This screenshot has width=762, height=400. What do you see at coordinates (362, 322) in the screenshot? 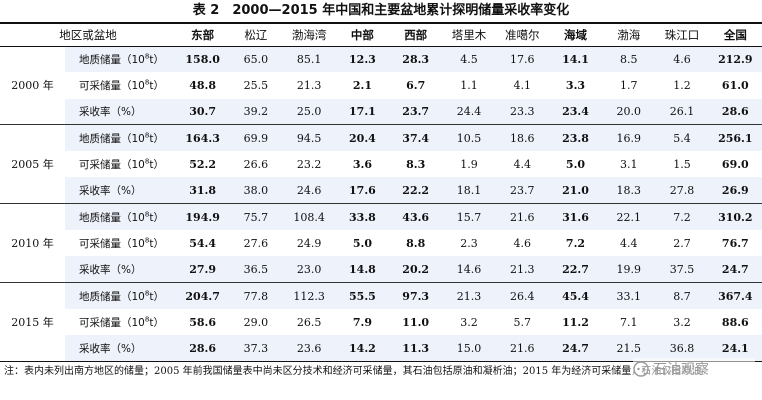
I see `table-cell: 7.9` at bounding box center [362, 322].